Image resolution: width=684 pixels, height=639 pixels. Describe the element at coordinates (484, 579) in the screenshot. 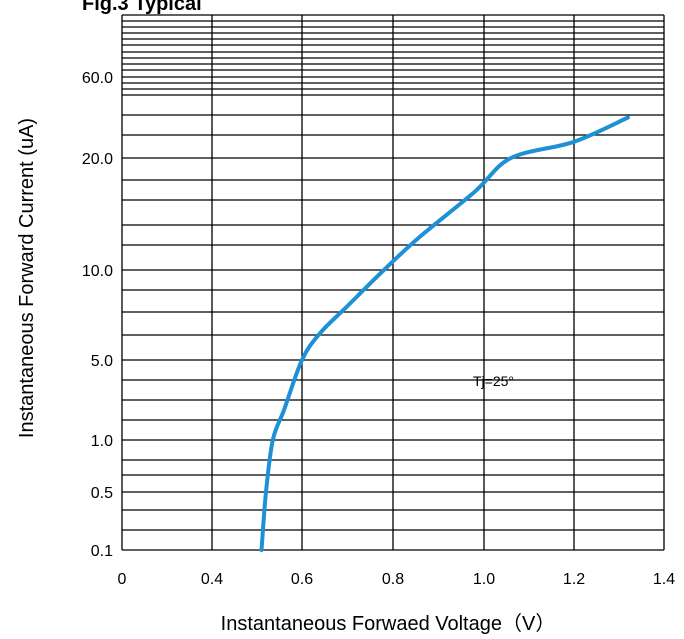

I see `x-tick-label: 1.0` at that location.